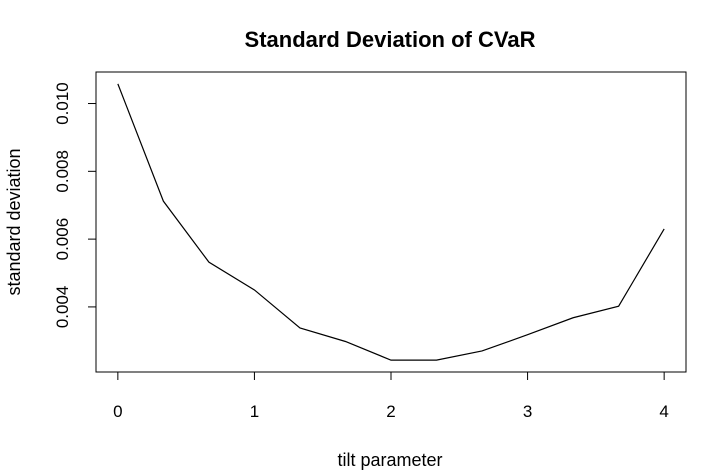 This screenshot has height=470, width=710. What do you see at coordinates (391, 396) in the screenshot?
I see `x-axis: 0 1 2 3 4` at bounding box center [391, 396].